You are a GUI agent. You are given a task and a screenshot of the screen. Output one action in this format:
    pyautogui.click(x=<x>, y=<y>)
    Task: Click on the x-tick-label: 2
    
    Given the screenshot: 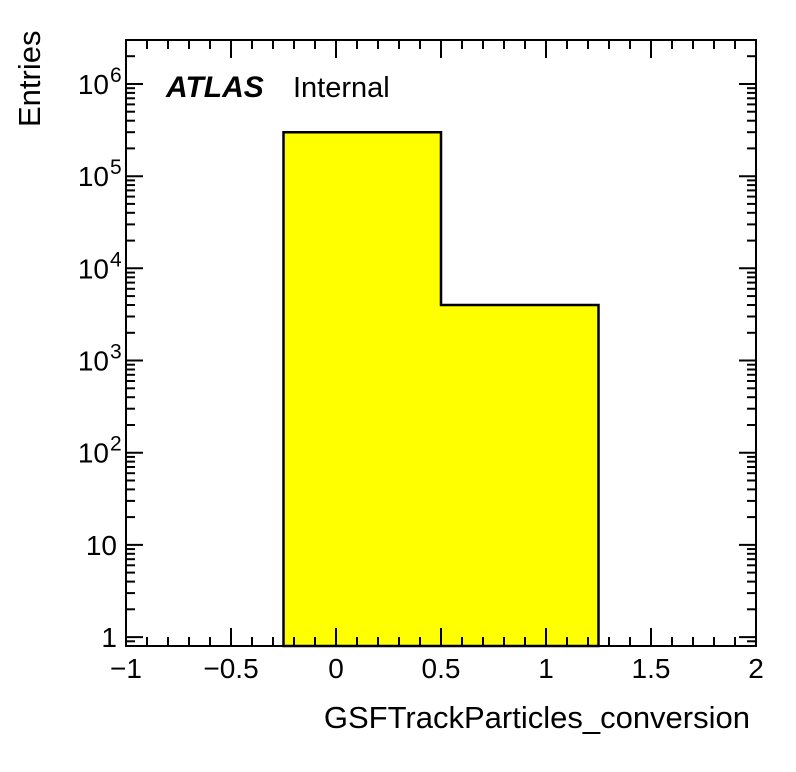 What is the action you would take?
    pyautogui.click(x=756, y=668)
    